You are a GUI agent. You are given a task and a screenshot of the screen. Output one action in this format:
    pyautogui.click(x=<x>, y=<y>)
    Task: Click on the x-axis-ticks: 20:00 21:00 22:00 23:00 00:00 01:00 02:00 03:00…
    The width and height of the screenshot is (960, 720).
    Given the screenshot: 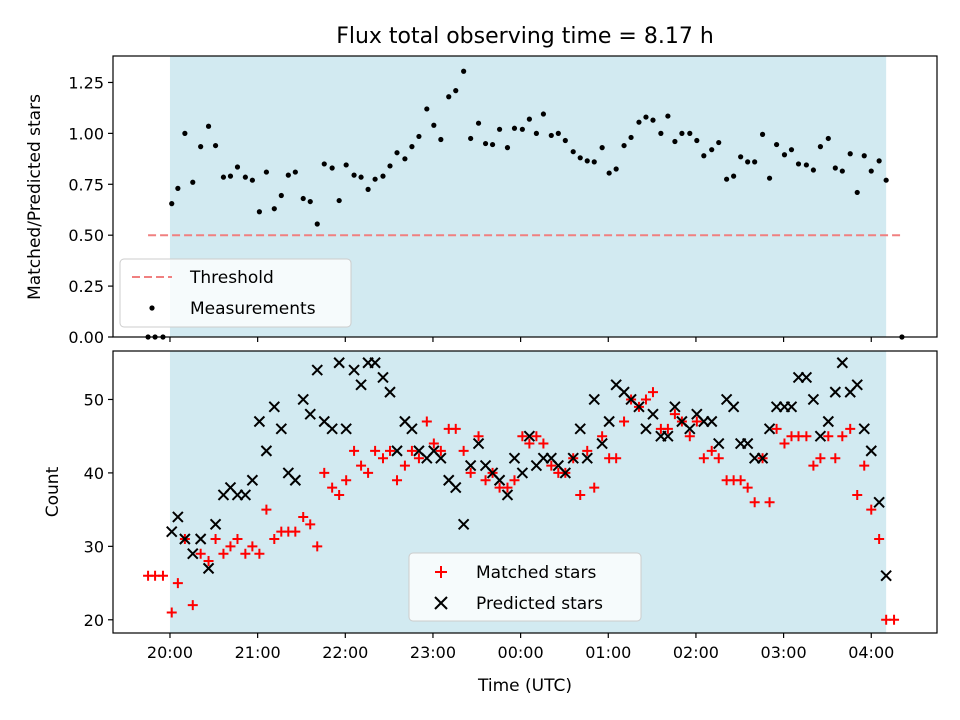 What is the action you would take?
    pyautogui.click(x=520, y=647)
    